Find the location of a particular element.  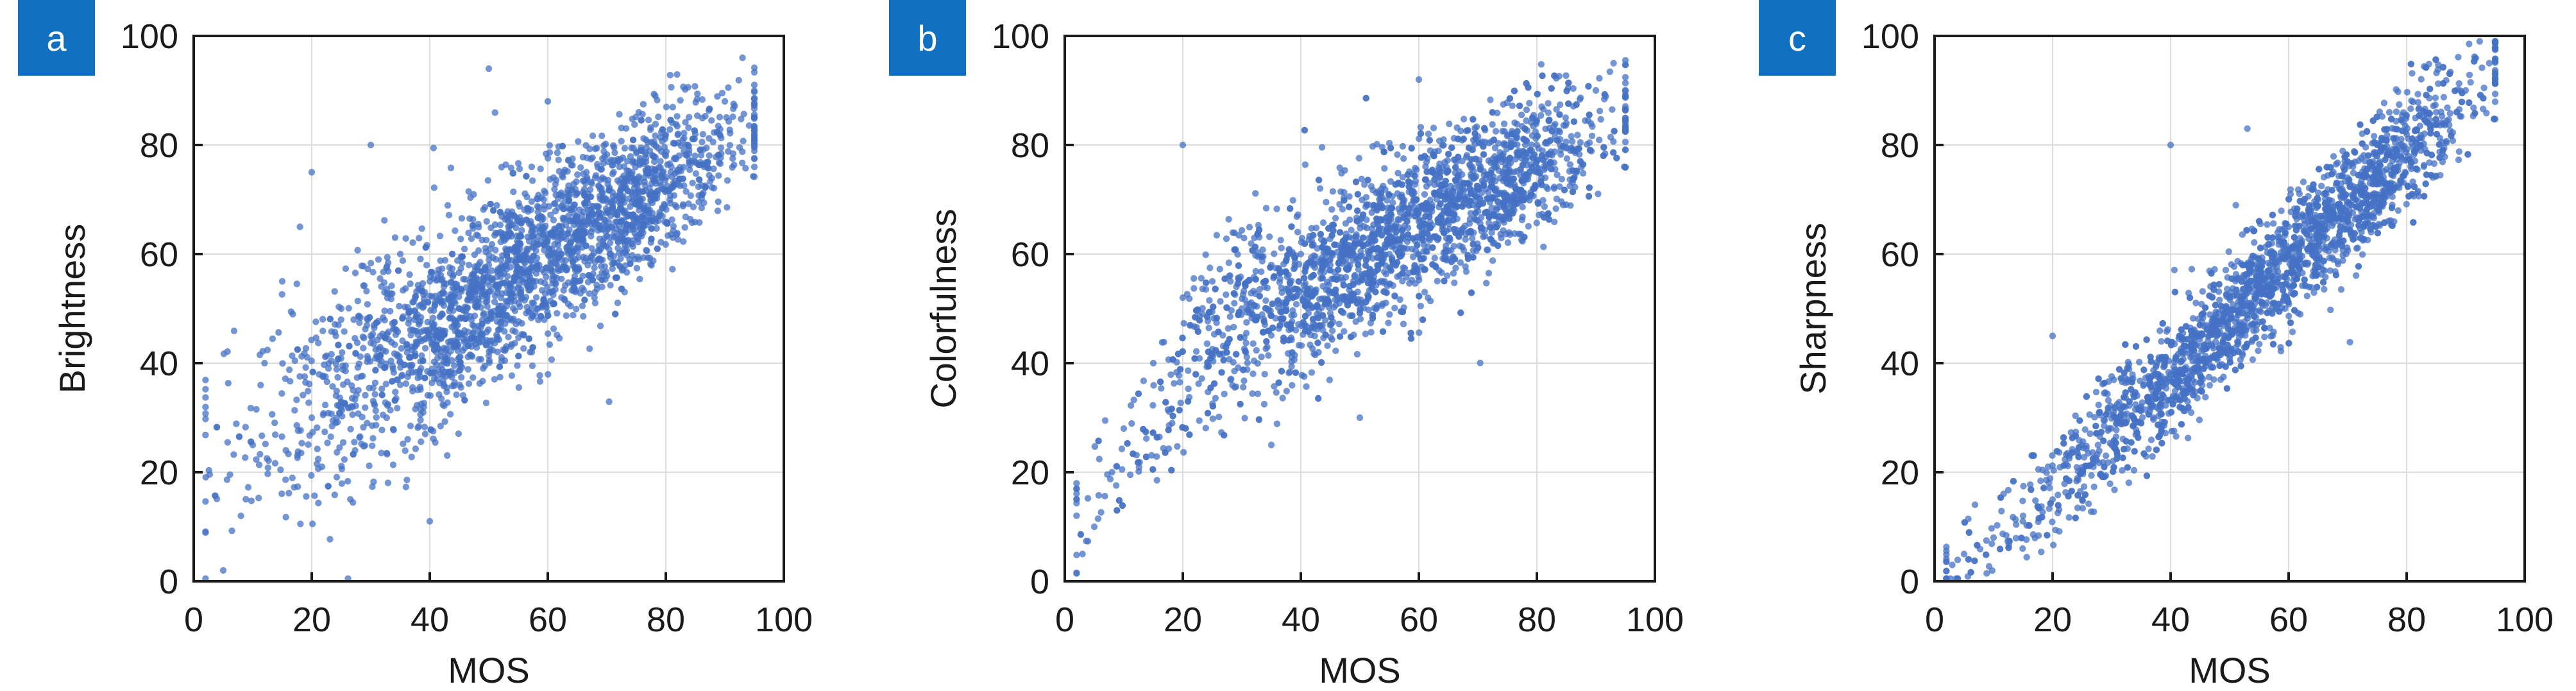

y-tick-label: 60 is located at coordinates (159, 254).